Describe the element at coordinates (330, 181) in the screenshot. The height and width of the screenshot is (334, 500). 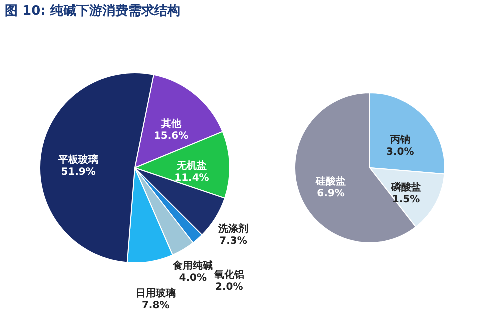
I see `slice-label: 硅酸盐` at that location.